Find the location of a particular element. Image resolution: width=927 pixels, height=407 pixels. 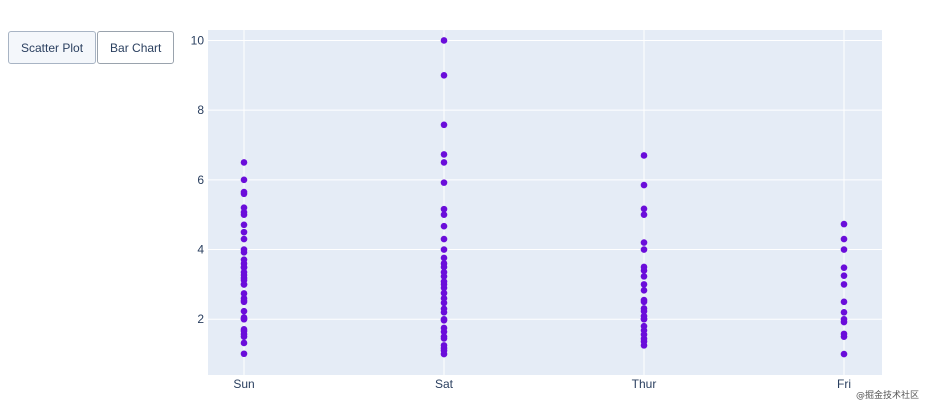

y-tick-label: 4 is located at coordinates (200, 250).